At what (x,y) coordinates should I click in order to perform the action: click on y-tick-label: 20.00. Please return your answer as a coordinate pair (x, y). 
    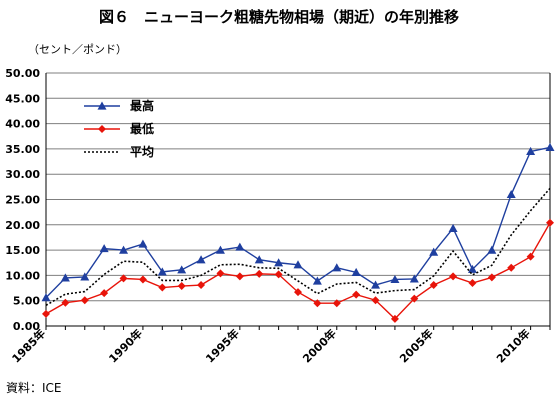
    Looking at the image, I should click on (22, 225).